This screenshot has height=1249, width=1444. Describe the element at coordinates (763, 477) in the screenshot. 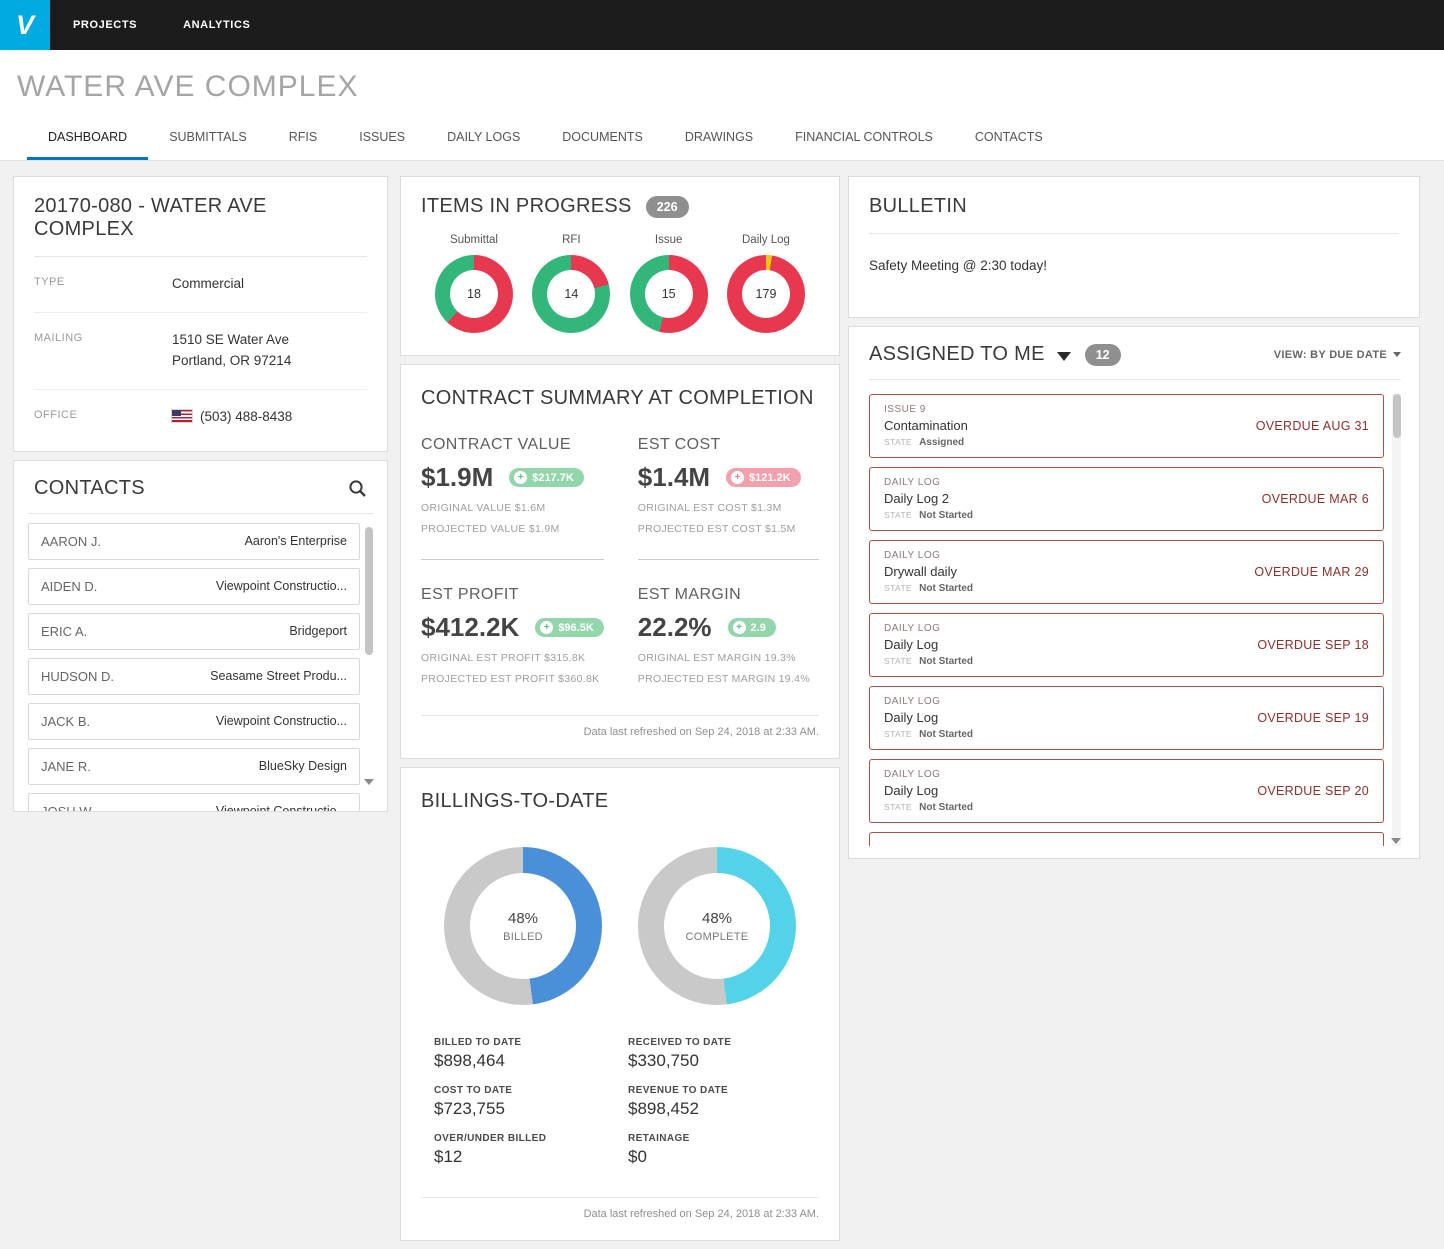

I see `delta-pill: + $121.2K` at that location.